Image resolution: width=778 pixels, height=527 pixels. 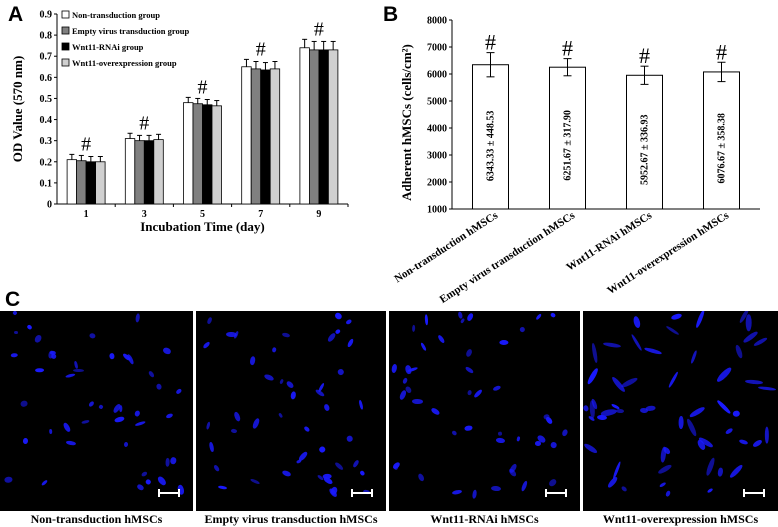 I want to click on bar-value-label: 6343.33 ± 448.53, so click(x=491, y=146).